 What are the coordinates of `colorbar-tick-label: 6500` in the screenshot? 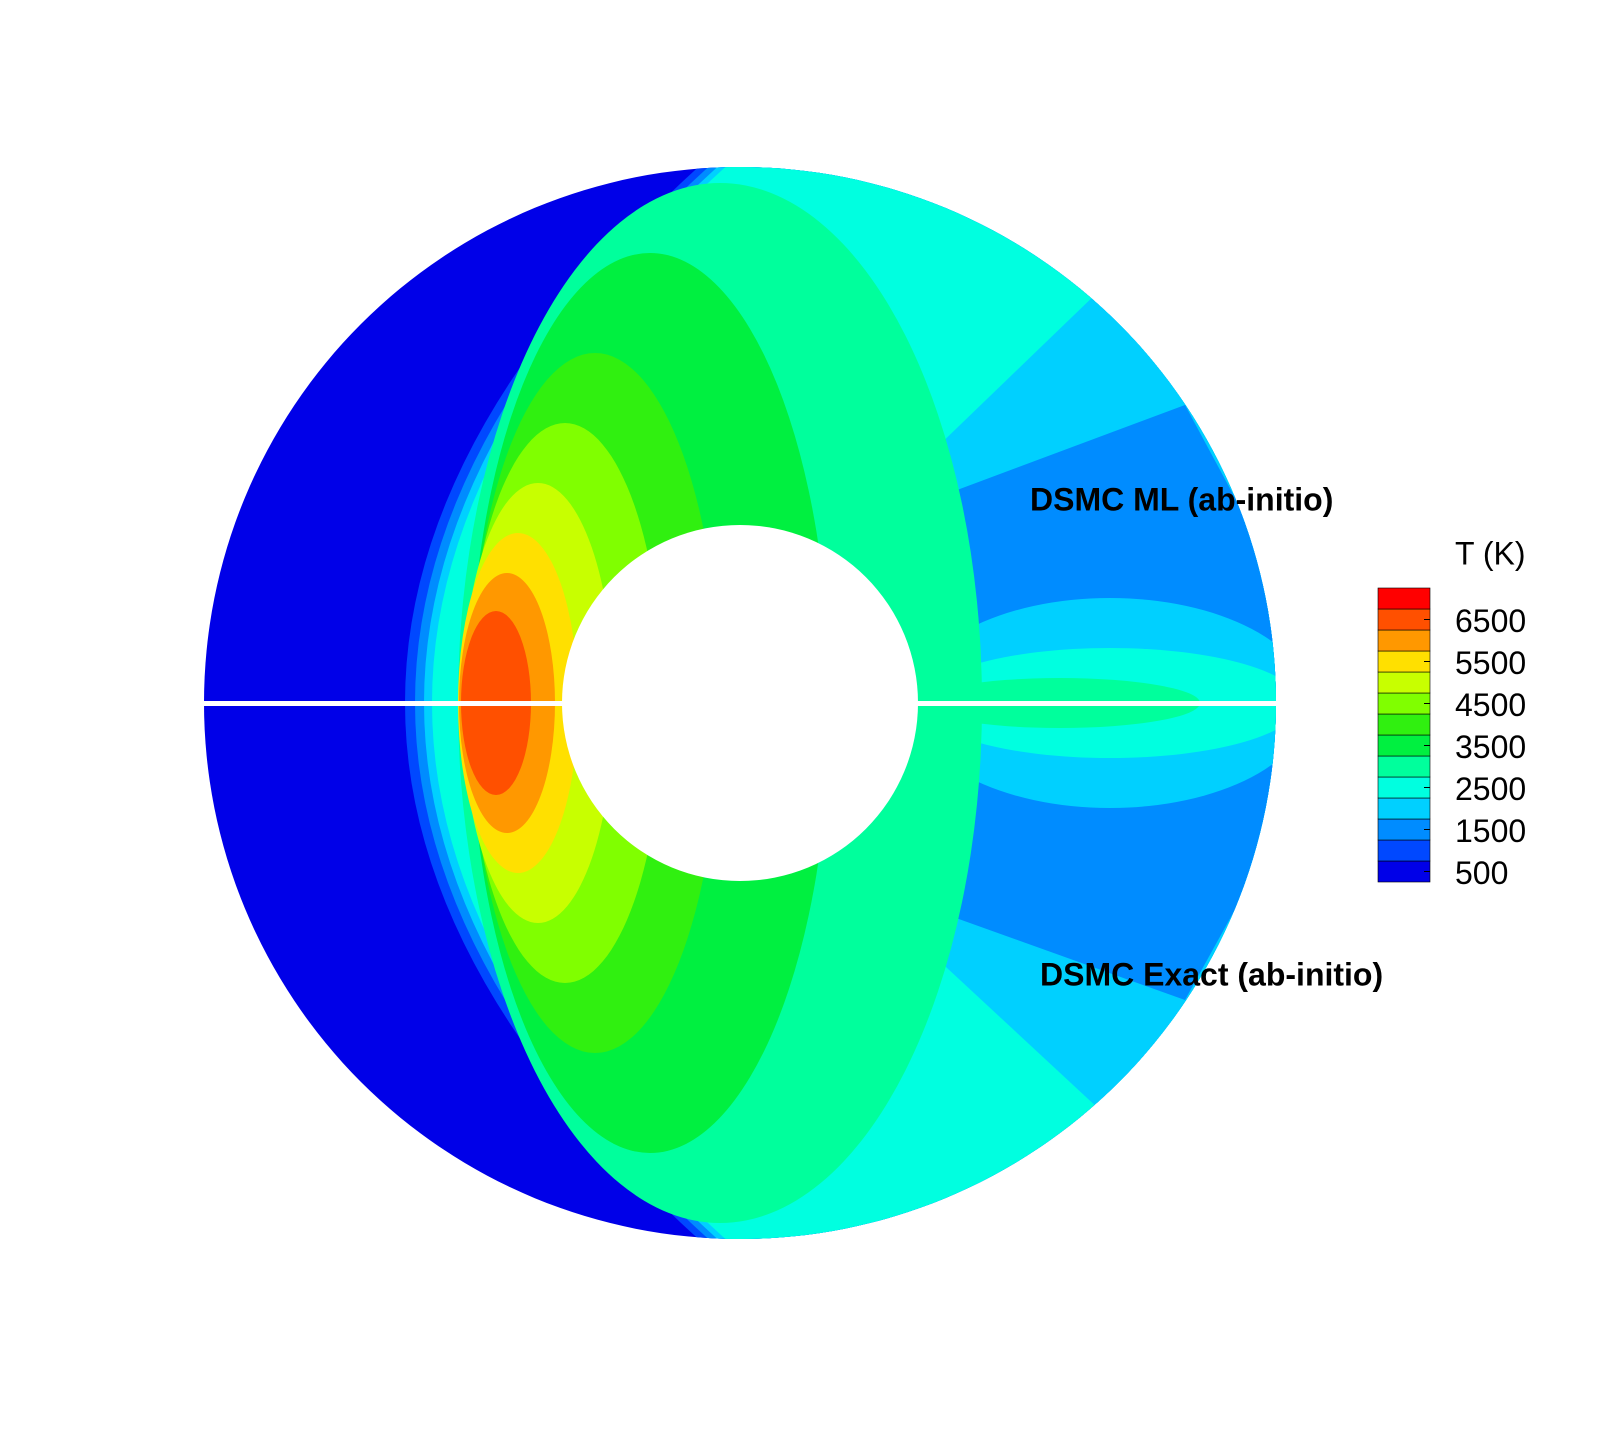 It's located at (1490, 621).